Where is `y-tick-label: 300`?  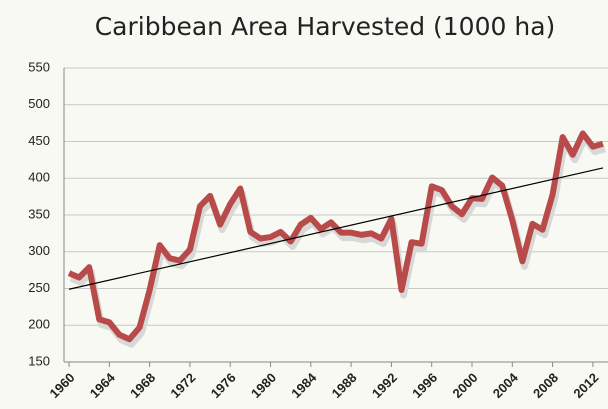 y-tick-label: 300 is located at coordinates (39, 250).